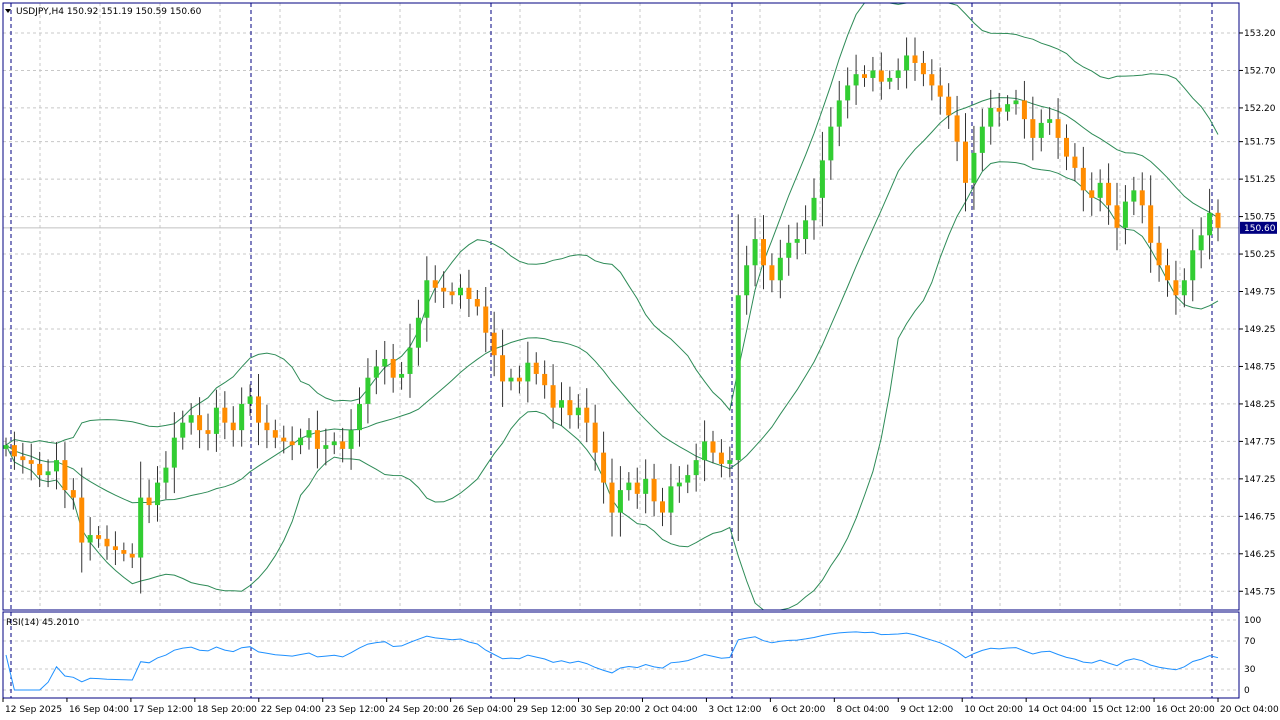 This screenshot has height=720, width=1280. I want to click on rsi-tick-label: 100, so click(1252, 621).